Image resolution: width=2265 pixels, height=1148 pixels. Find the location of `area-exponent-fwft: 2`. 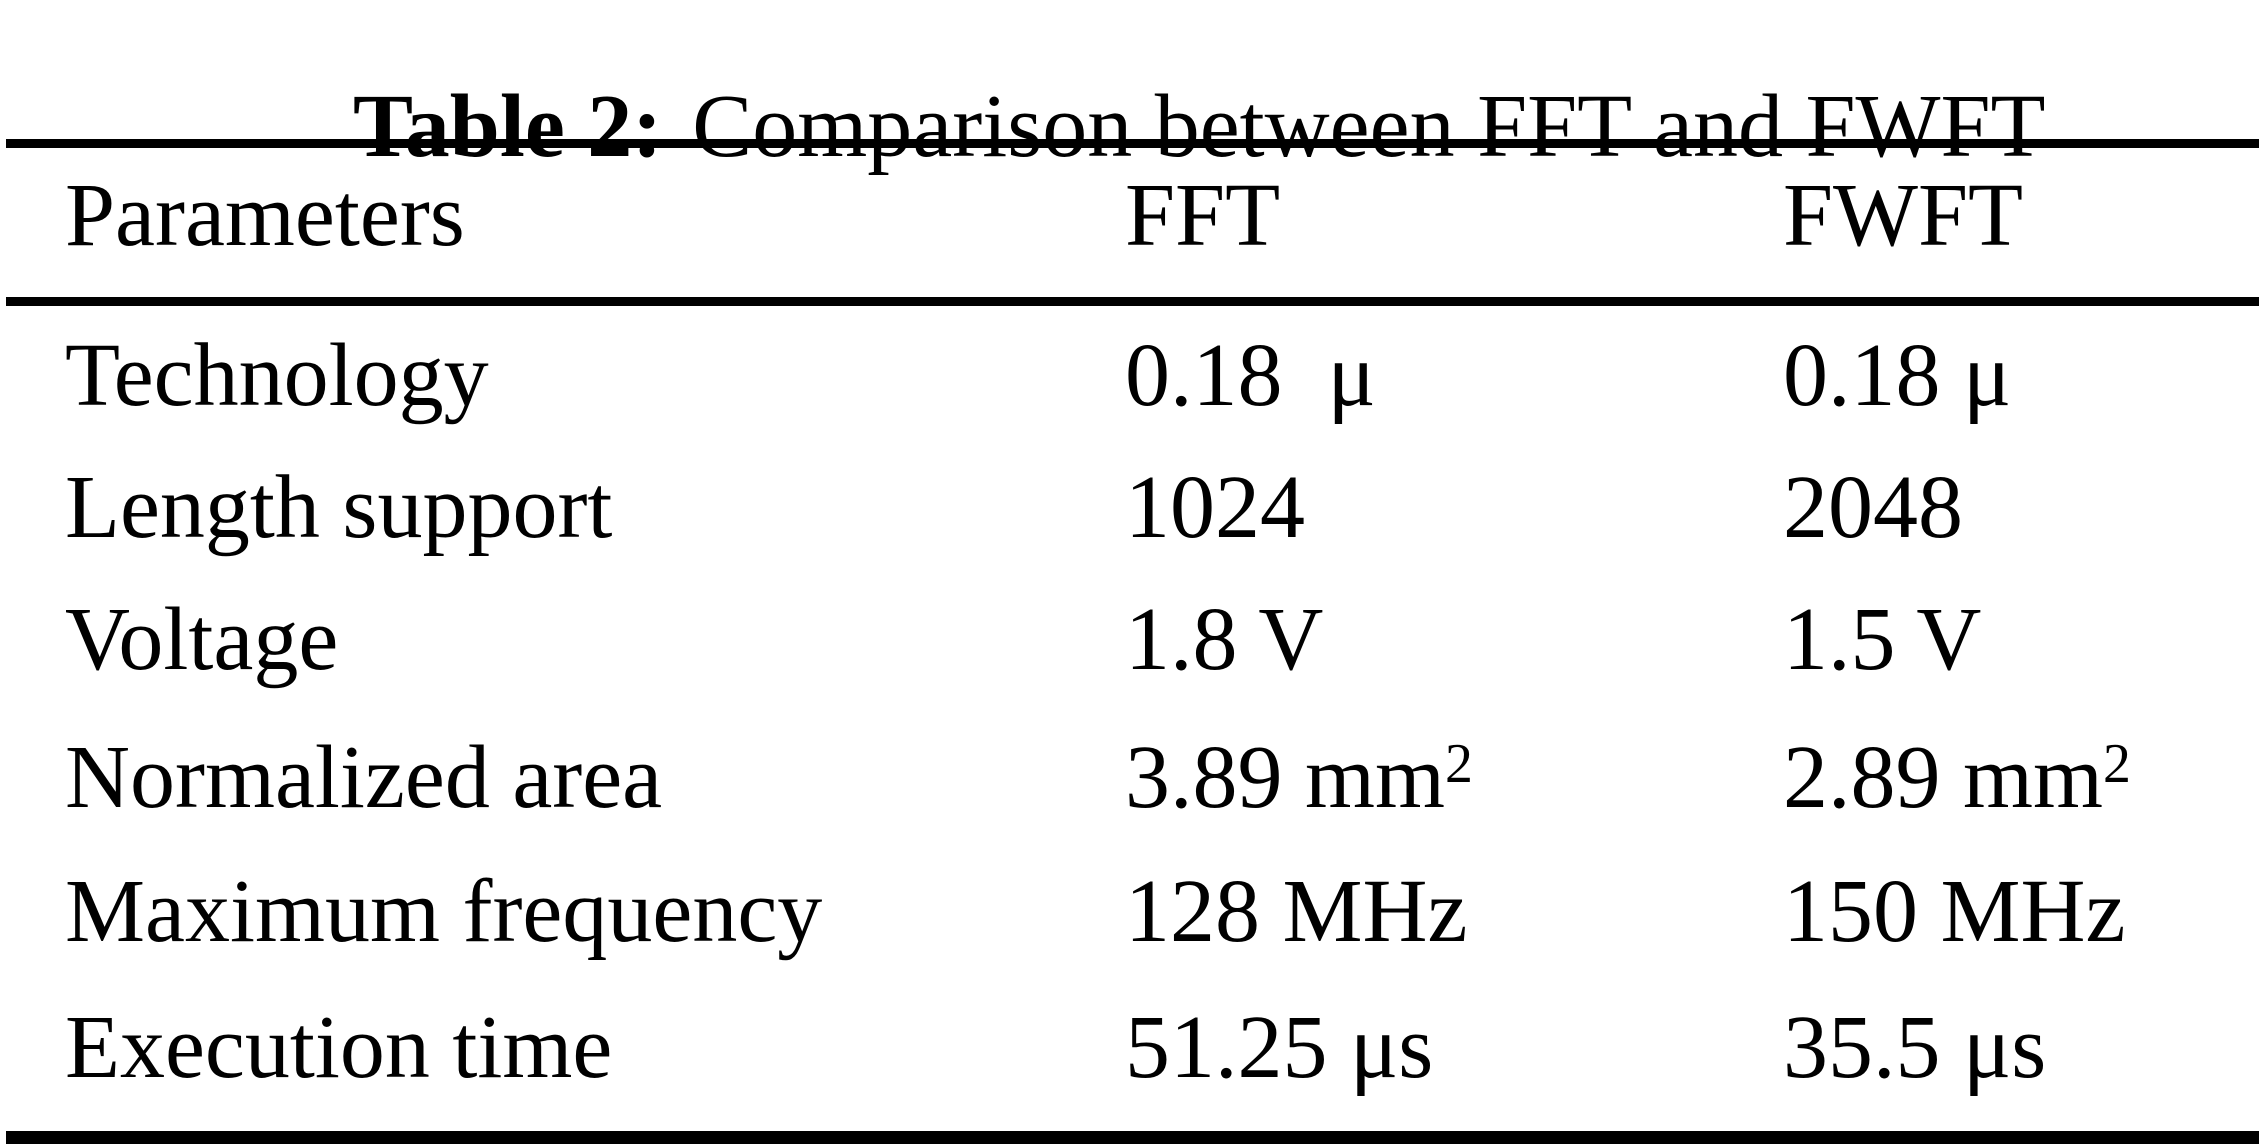

area-exponent-fwft: 2 is located at coordinates (2117, 763).